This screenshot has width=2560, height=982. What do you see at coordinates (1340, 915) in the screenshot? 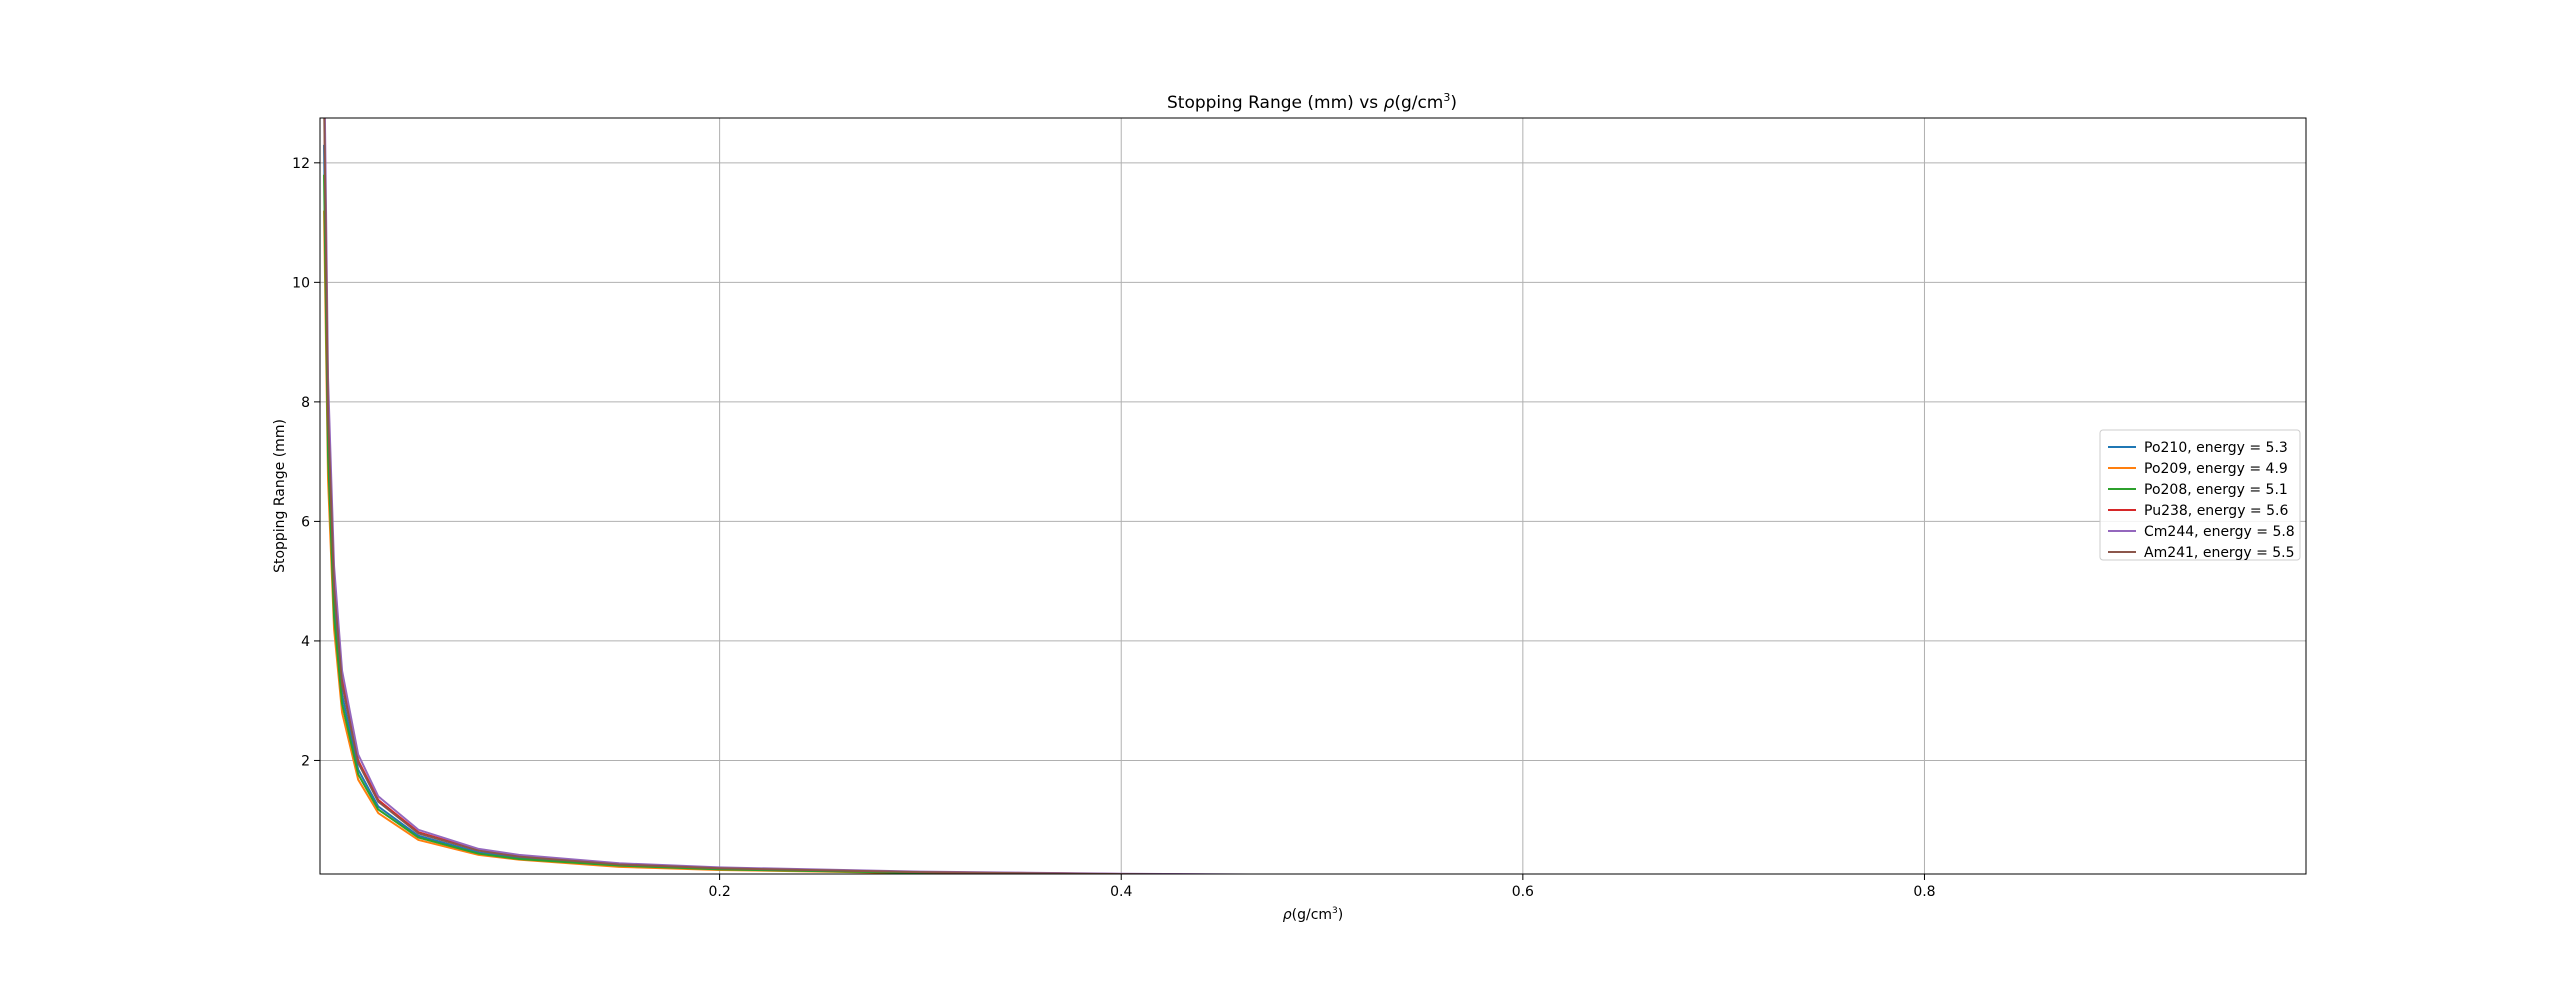
I see `xlabel-close: )` at bounding box center [1340, 915].